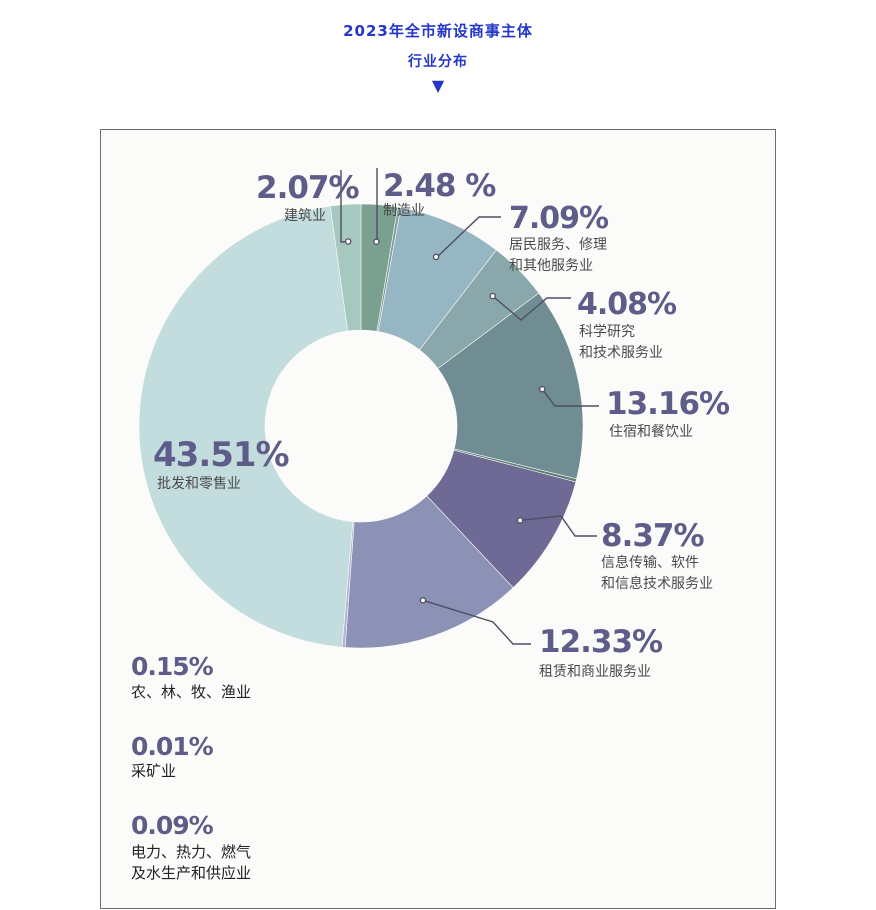 Image resolution: width=876 pixels, height=910 pixels. Describe the element at coordinates (551, 266) in the screenshot. I see `category-label-1-line1: 和其他服务业` at that location.